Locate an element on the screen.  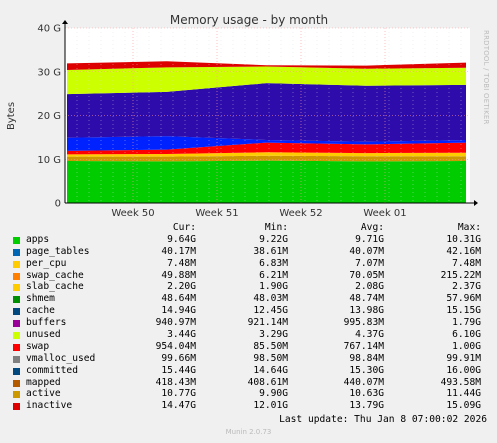
legend-min: 408.61M is located at coordinates (267, 382).